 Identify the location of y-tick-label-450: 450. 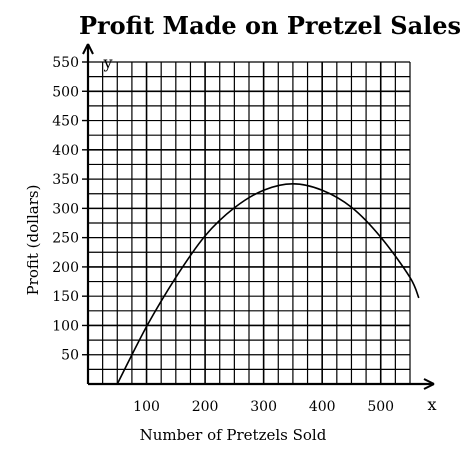
(65, 122).